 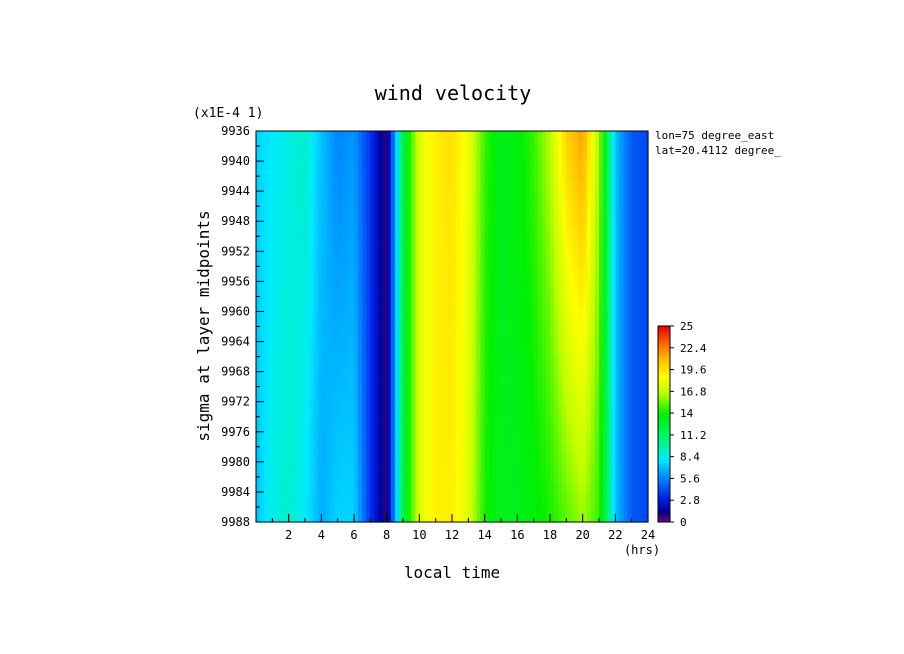 What do you see at coordinates (690, 457) in the screenshot?
I see `colorbar-label: 8.4` at bounding box center [690, 457].